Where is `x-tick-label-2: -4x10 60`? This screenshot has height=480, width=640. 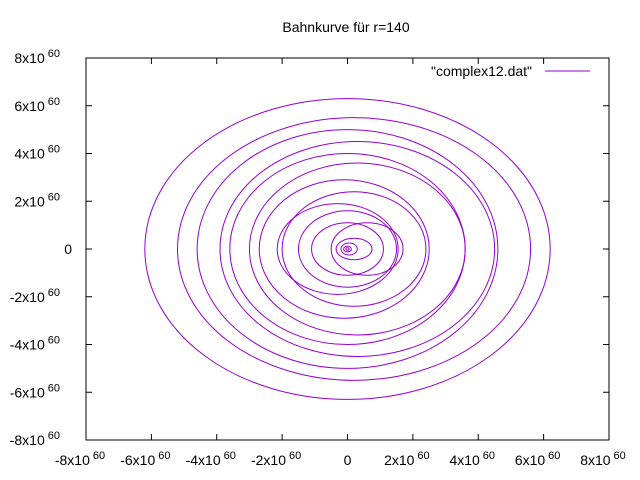 x-tick-label-2: -4x10 60 is located at coordinates (211, 459).